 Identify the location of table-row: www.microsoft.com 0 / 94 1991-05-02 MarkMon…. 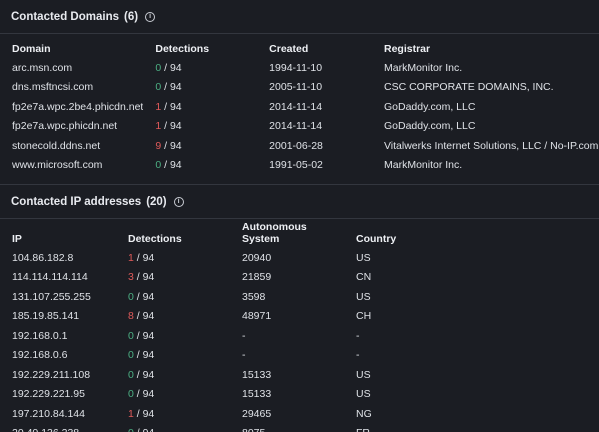
(299, 166).